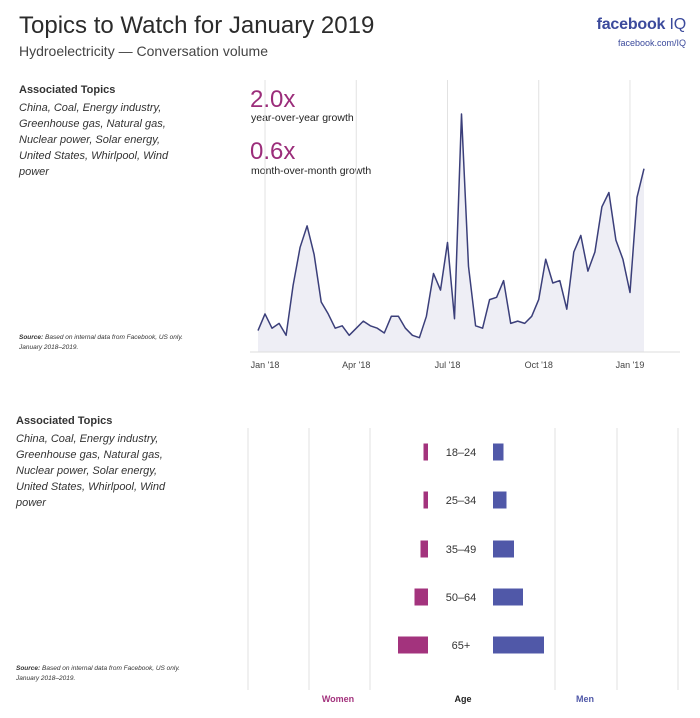  Describe the element at coordinates (64, 421) in the screenshot. I see `bottom-topics-heading: Associated Topics` at that location.